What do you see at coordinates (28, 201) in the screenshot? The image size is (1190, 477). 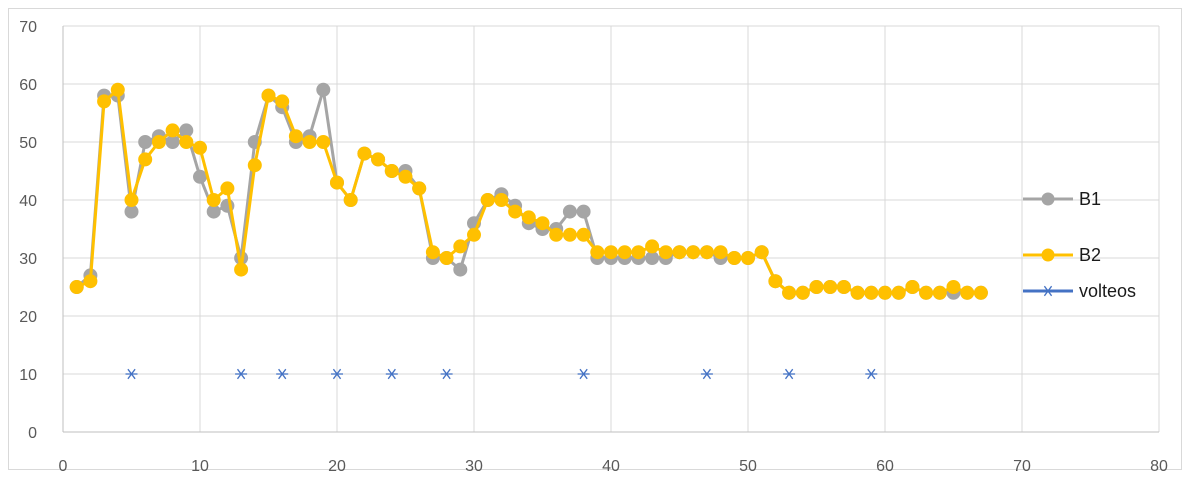 I see `y-tick-label: 40` at bounding box center [28, 201].